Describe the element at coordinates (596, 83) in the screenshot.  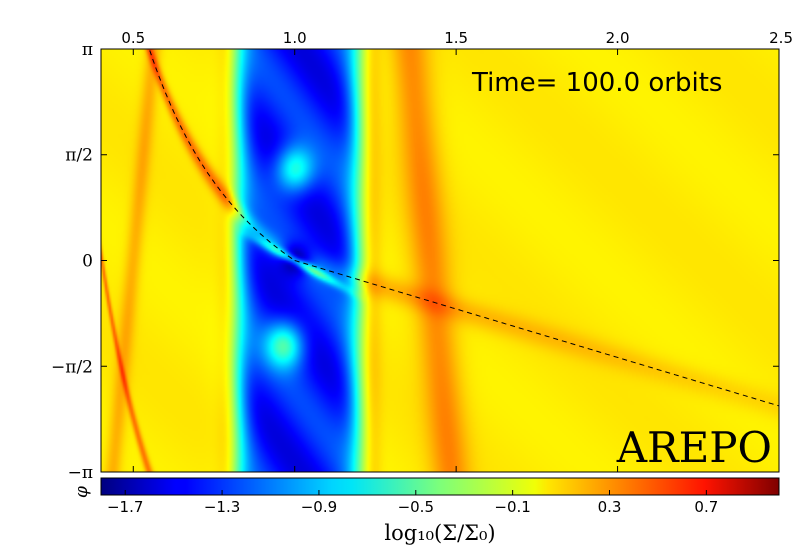
I see `time-annotation: Time= 100.0 orbits` at that location.